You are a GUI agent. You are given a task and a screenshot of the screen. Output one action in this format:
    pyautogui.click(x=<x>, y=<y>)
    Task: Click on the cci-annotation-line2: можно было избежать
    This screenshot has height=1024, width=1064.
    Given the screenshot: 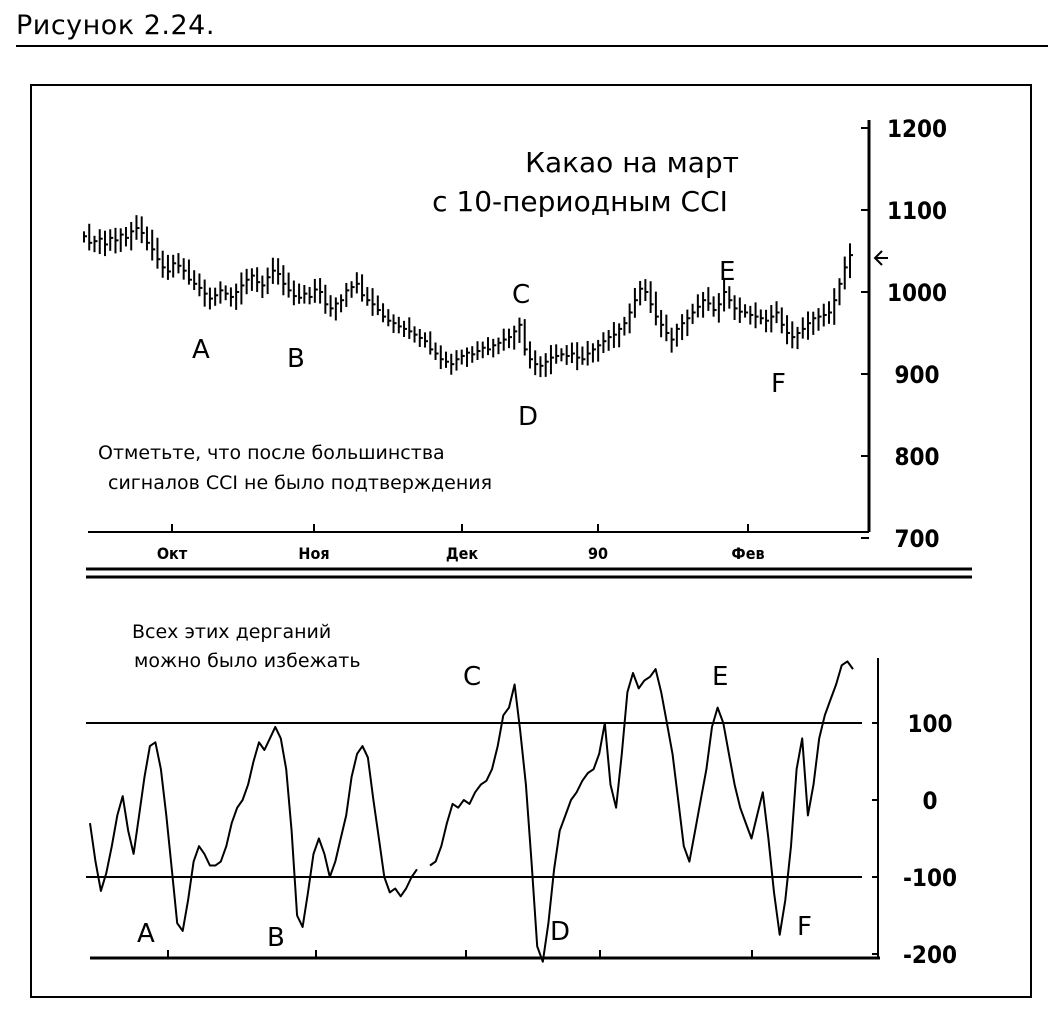 What is the action you would take?
    pyautogui.click(x=247, y=661)
    